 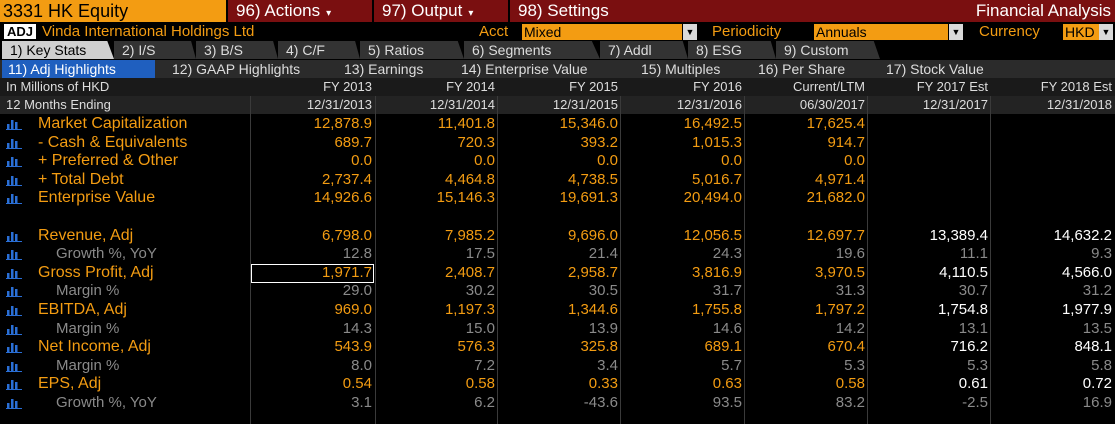 What do you see at coordinates (524, 69) in the screenshot?
I see `subtab-enterprise-value: 14) Enterprise Value` at bounding box center [524, 69].